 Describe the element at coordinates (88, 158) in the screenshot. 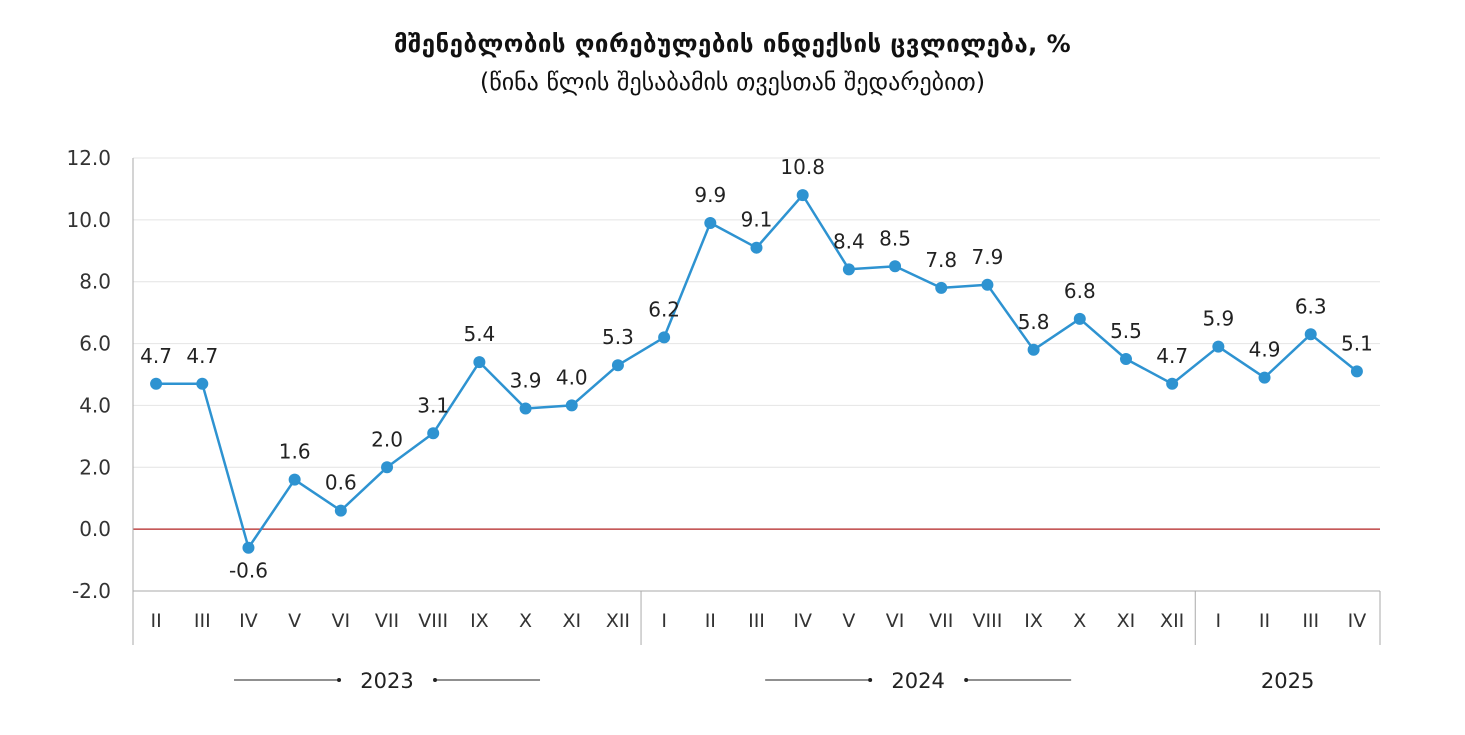

I see `y-tick-label: 12.0` at that location.